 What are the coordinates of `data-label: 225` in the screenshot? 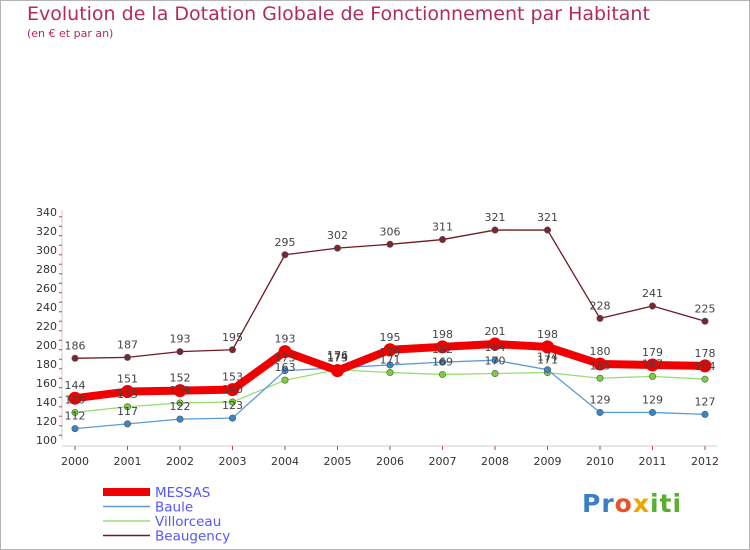 It's located at (705, 308).